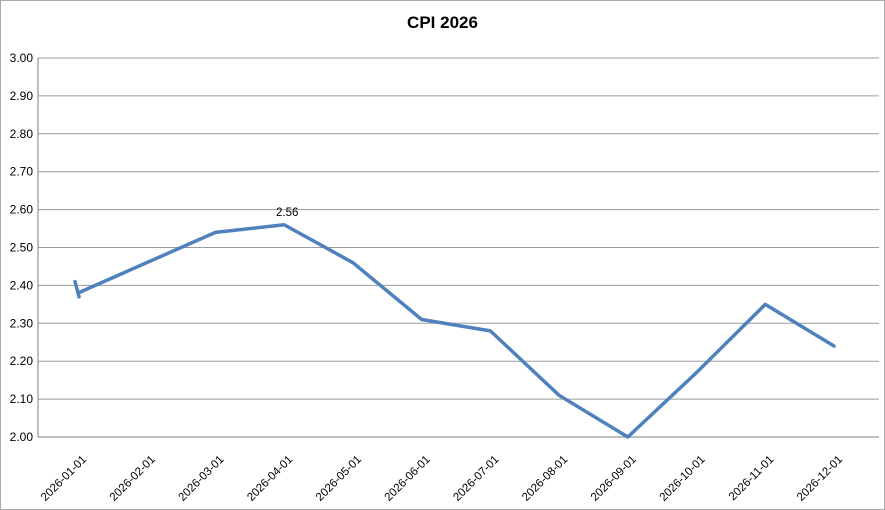 Image resolution: width=885 pixels, height=510 pixels. I want to click on y-axis-tick-label: 3.00, so click(22, 58).